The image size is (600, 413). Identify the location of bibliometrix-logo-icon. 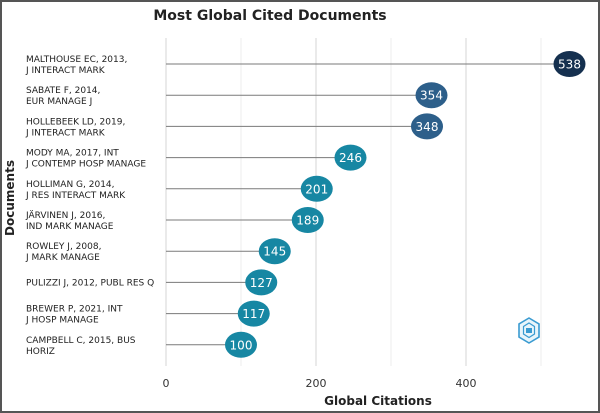
(529, 330).